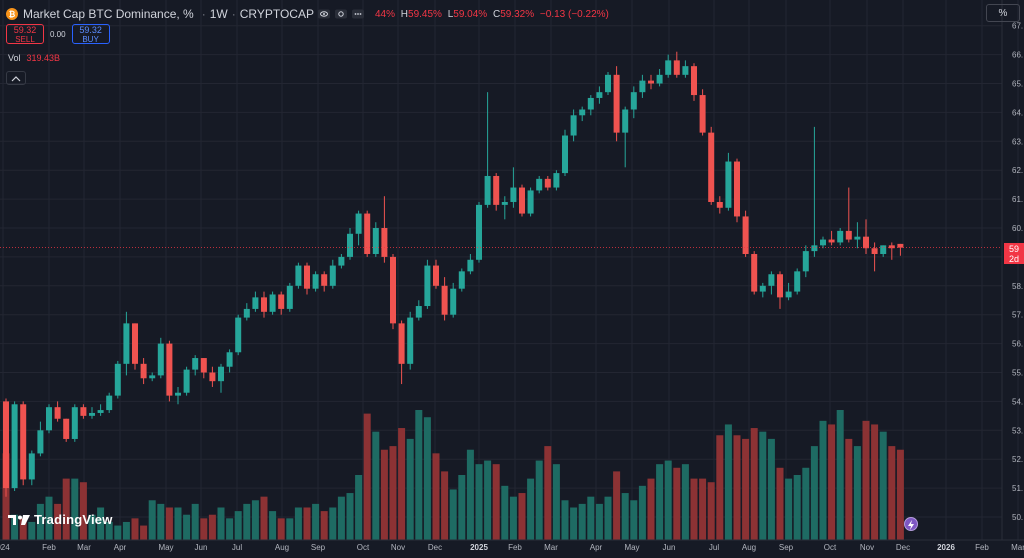  Describe the element at coordinates (218, 14) in the screenshot. I see `interval-label: 1W` at that location.